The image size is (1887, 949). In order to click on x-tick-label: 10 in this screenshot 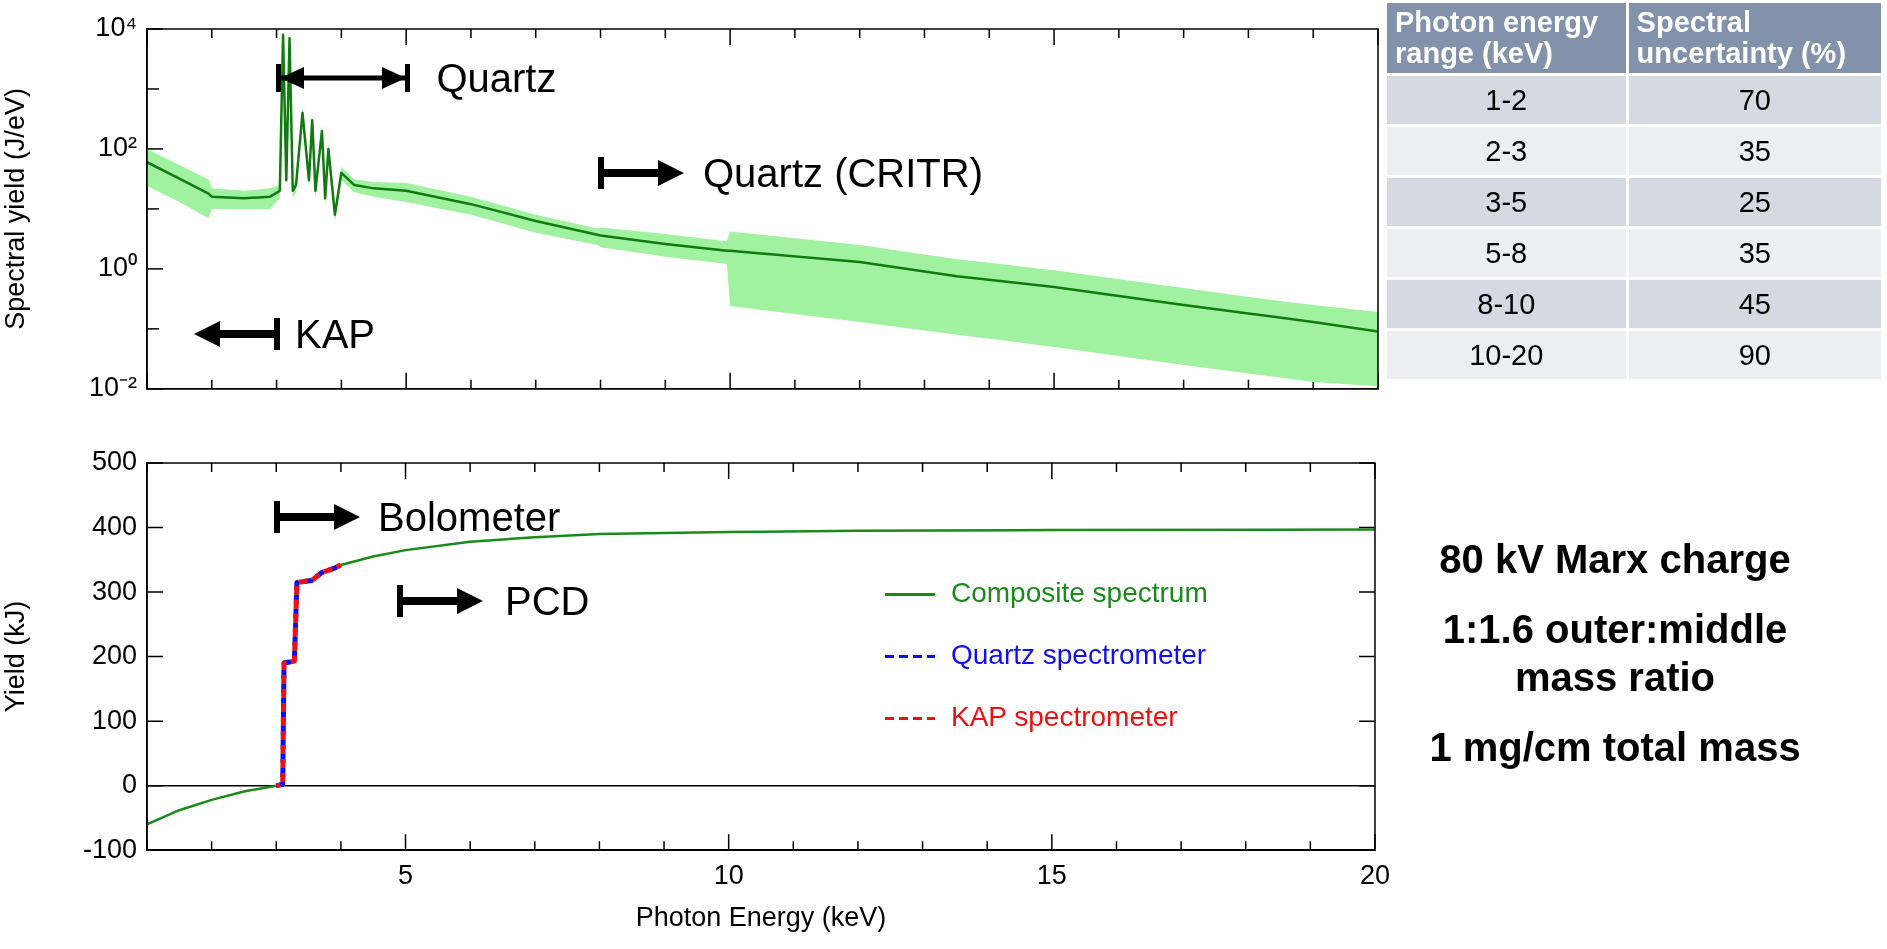, I will do `click(728, 874)`.